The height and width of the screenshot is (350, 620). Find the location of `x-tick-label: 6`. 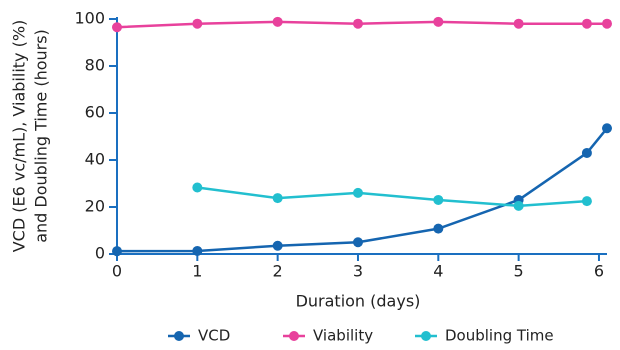

x-tick-label: 6 is located at coordinates (599, 271).